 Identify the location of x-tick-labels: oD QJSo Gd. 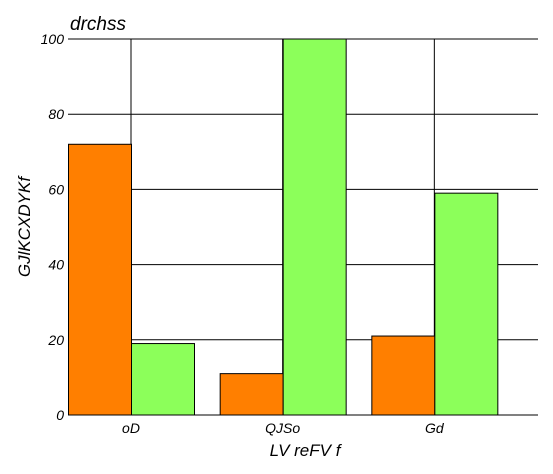
(283, 428).